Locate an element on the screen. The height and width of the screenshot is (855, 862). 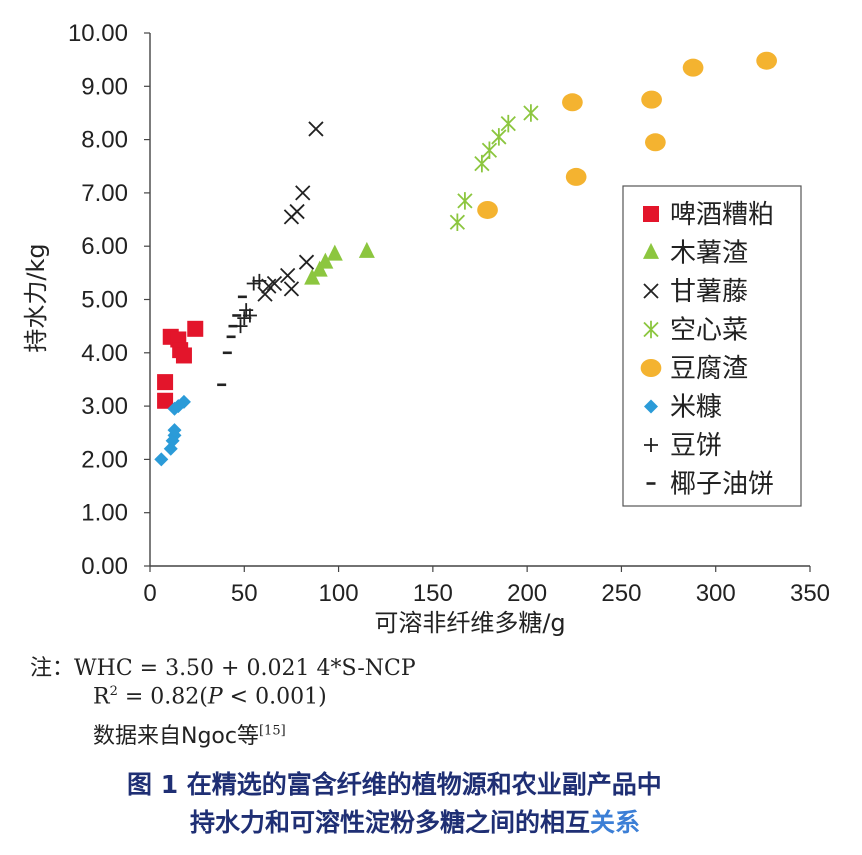
y-tick-label: 6.00 is located at coordinates (104, 246).